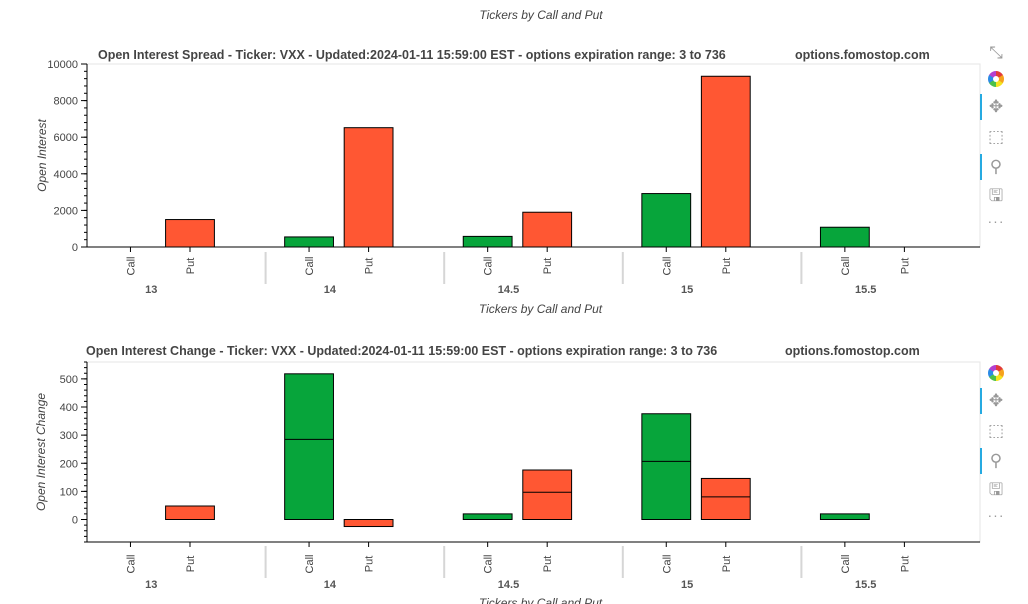 This screenshot has height=604, width=1028. Describe the element at coordinates (996, 52) in the screenshot. I see `fullscreen-icon: ⤡` at that location.